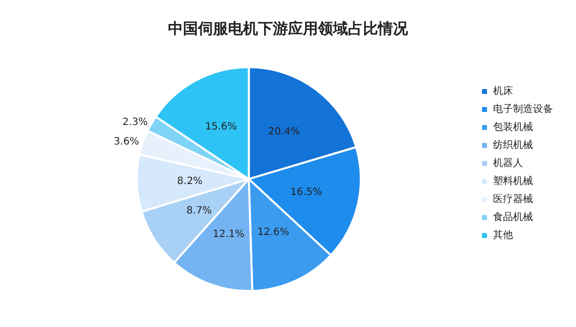 Image resolution: width=576 pixels, height=327 pixels. Describe the element at coordinates (513, 181) in the screenshot. I see `legend-label: 塑料机械` at that location.